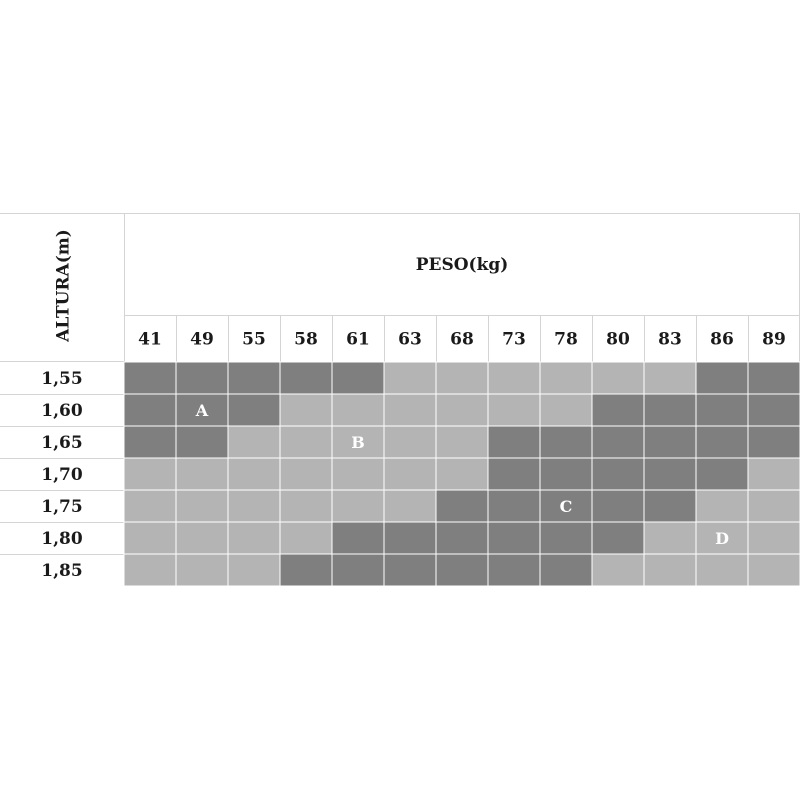 The image size is (800, 800). I want to click on x-tick-label: 89, so click(774, 340).